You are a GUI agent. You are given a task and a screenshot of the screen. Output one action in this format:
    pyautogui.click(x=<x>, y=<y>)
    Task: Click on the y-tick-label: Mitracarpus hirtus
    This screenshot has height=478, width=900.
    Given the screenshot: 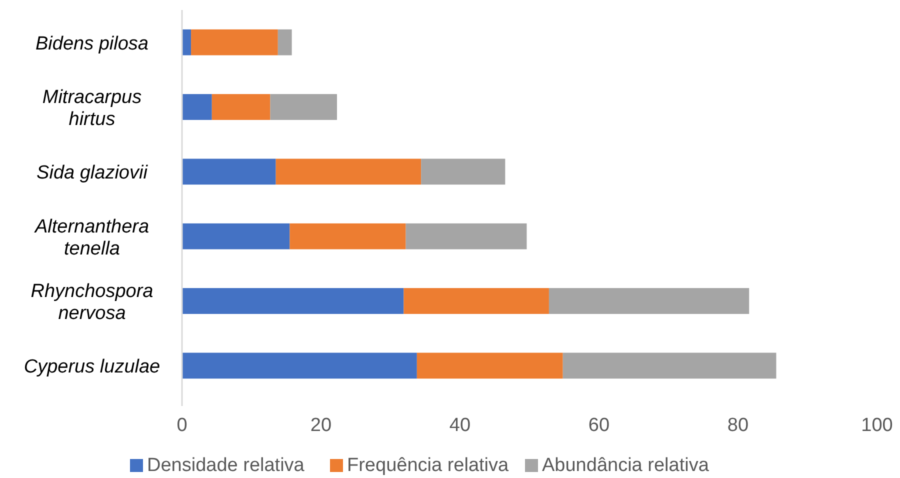 What is the action you would take?
    pyautogui.click(x=92, y=108)
    